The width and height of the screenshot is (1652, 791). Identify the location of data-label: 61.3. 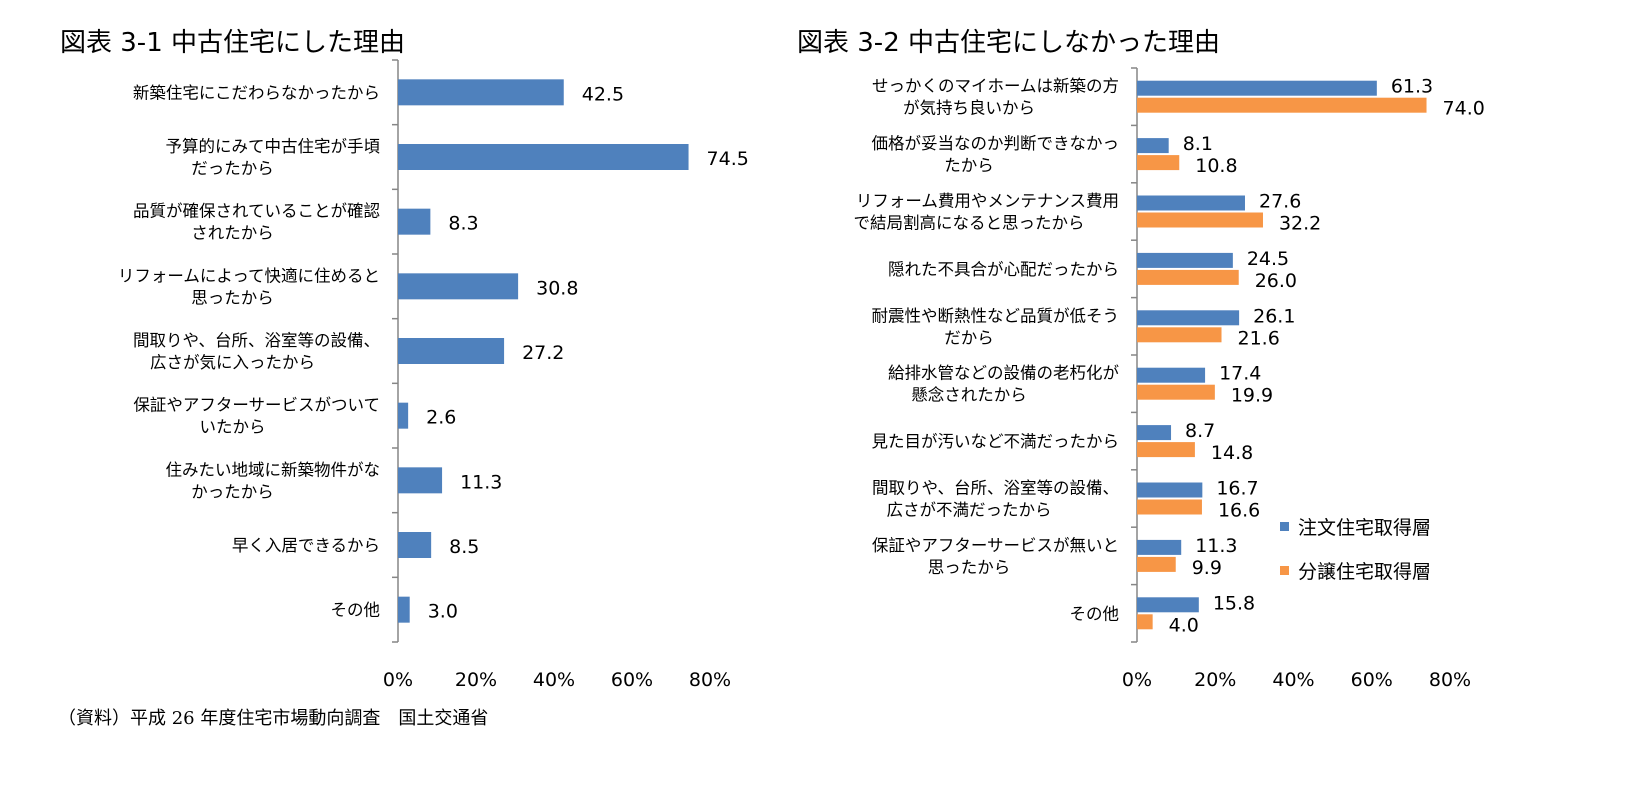
(1412, 87).